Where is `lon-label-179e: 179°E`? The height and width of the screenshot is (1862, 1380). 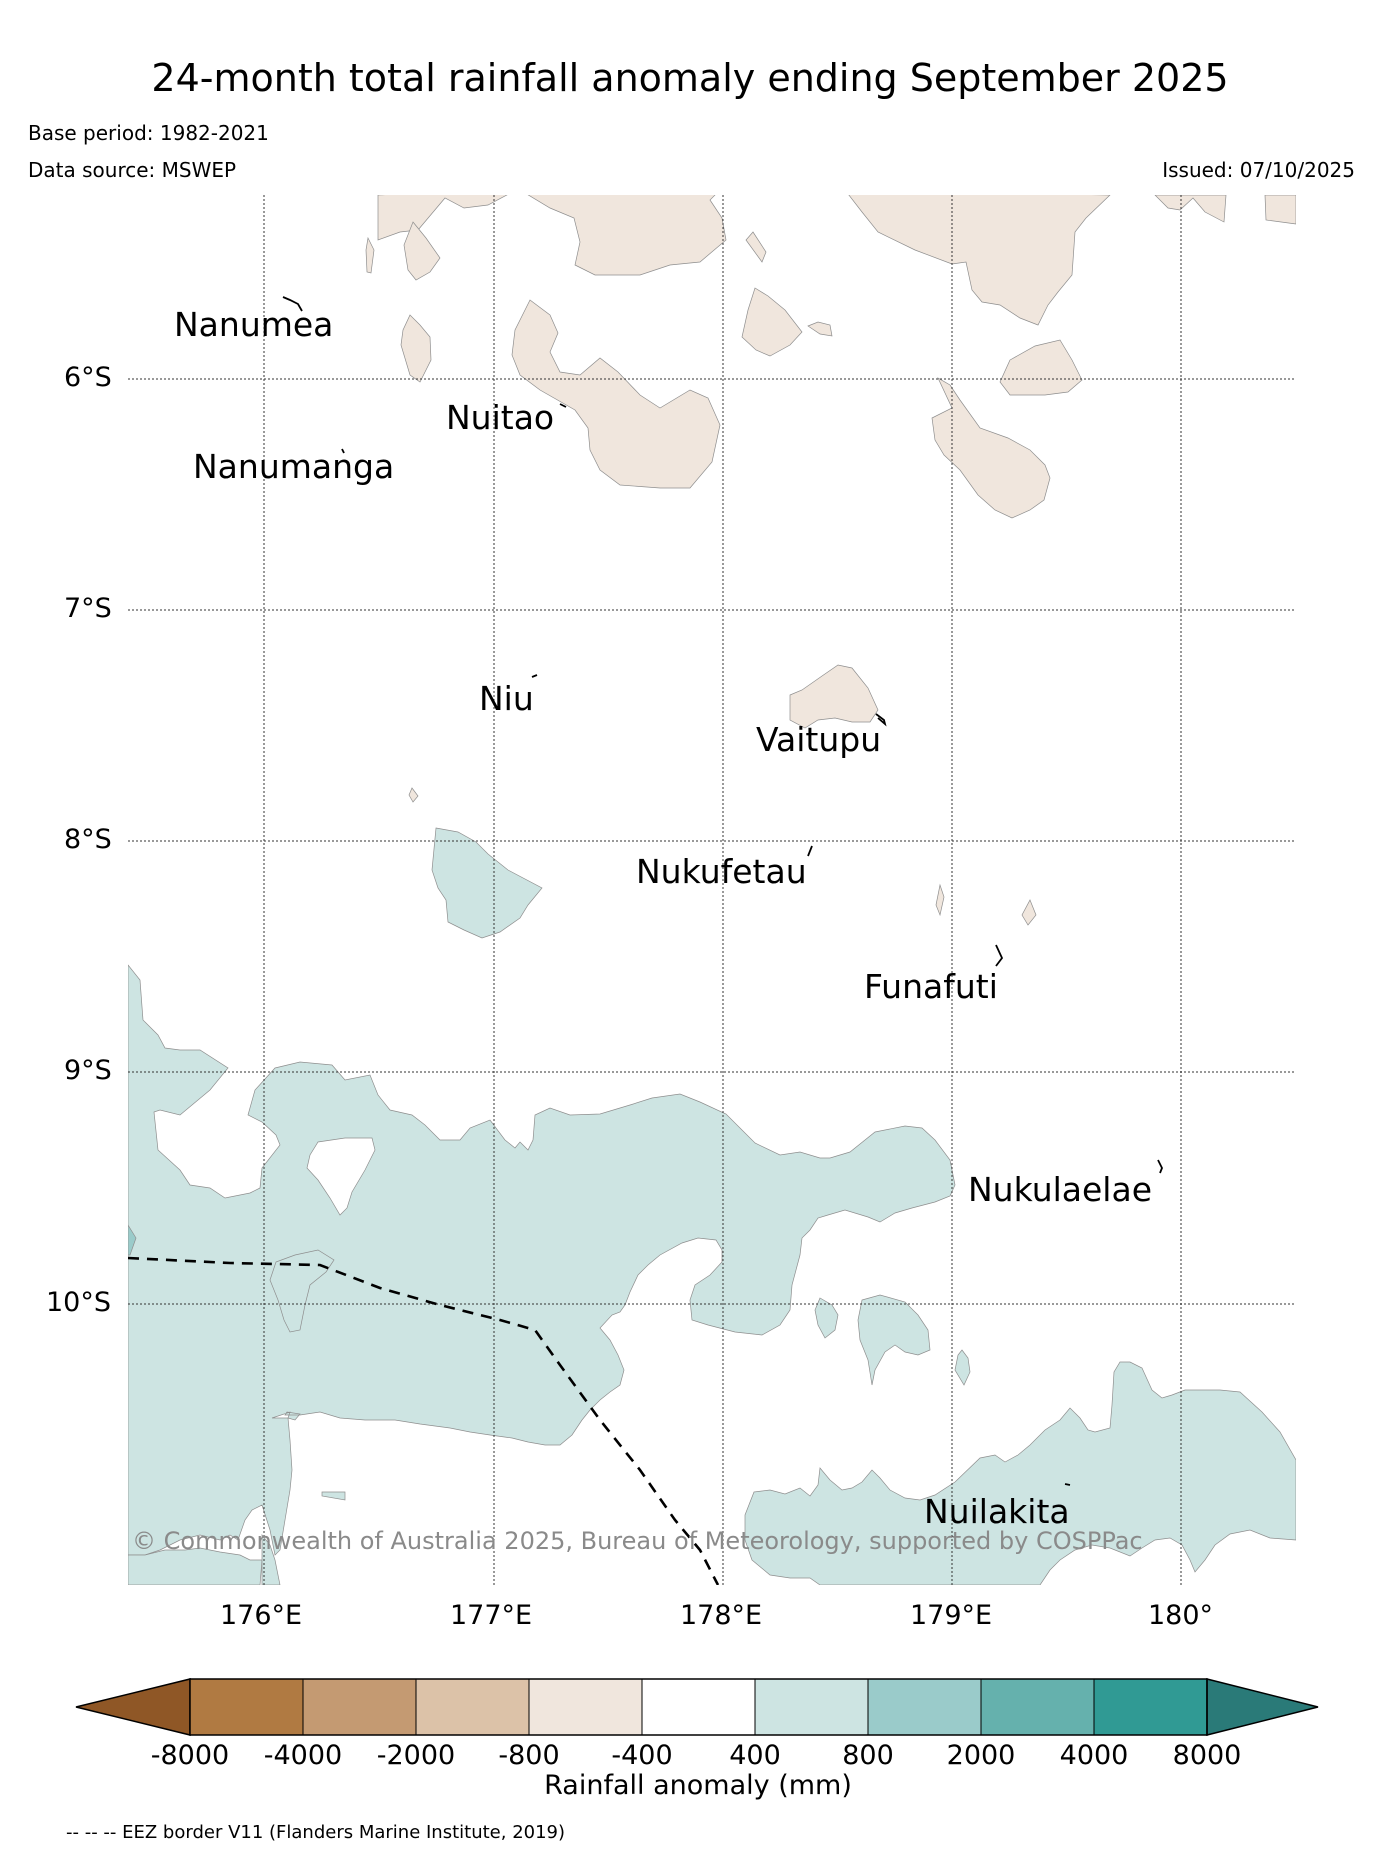 lon-label-179e: 179°E is located at coordinates (951, 1615).